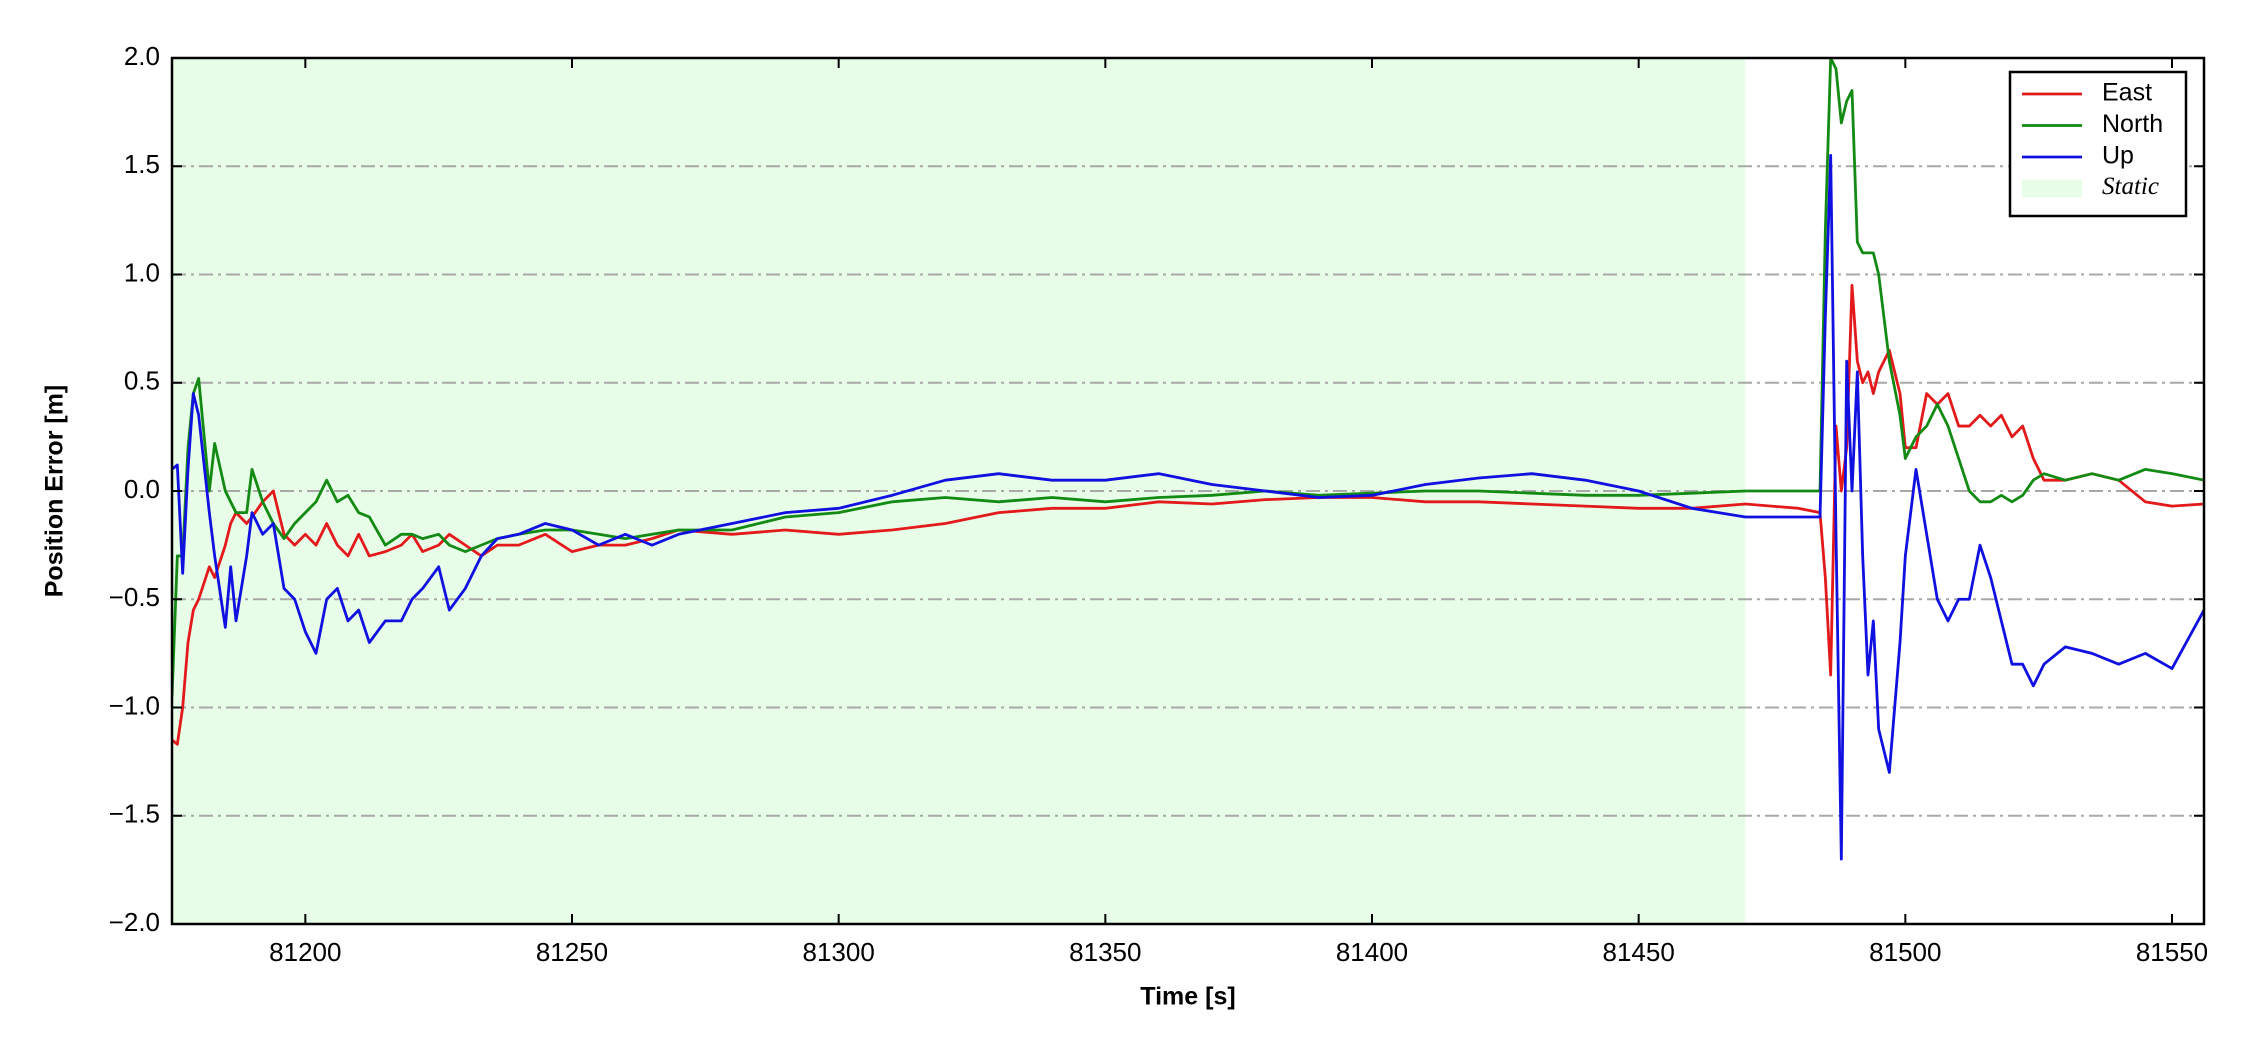  What do you see at coordinates (142, 164) in the screenshot?
I see `y-tick-label: 1.5` at bounding box center [142, 164].